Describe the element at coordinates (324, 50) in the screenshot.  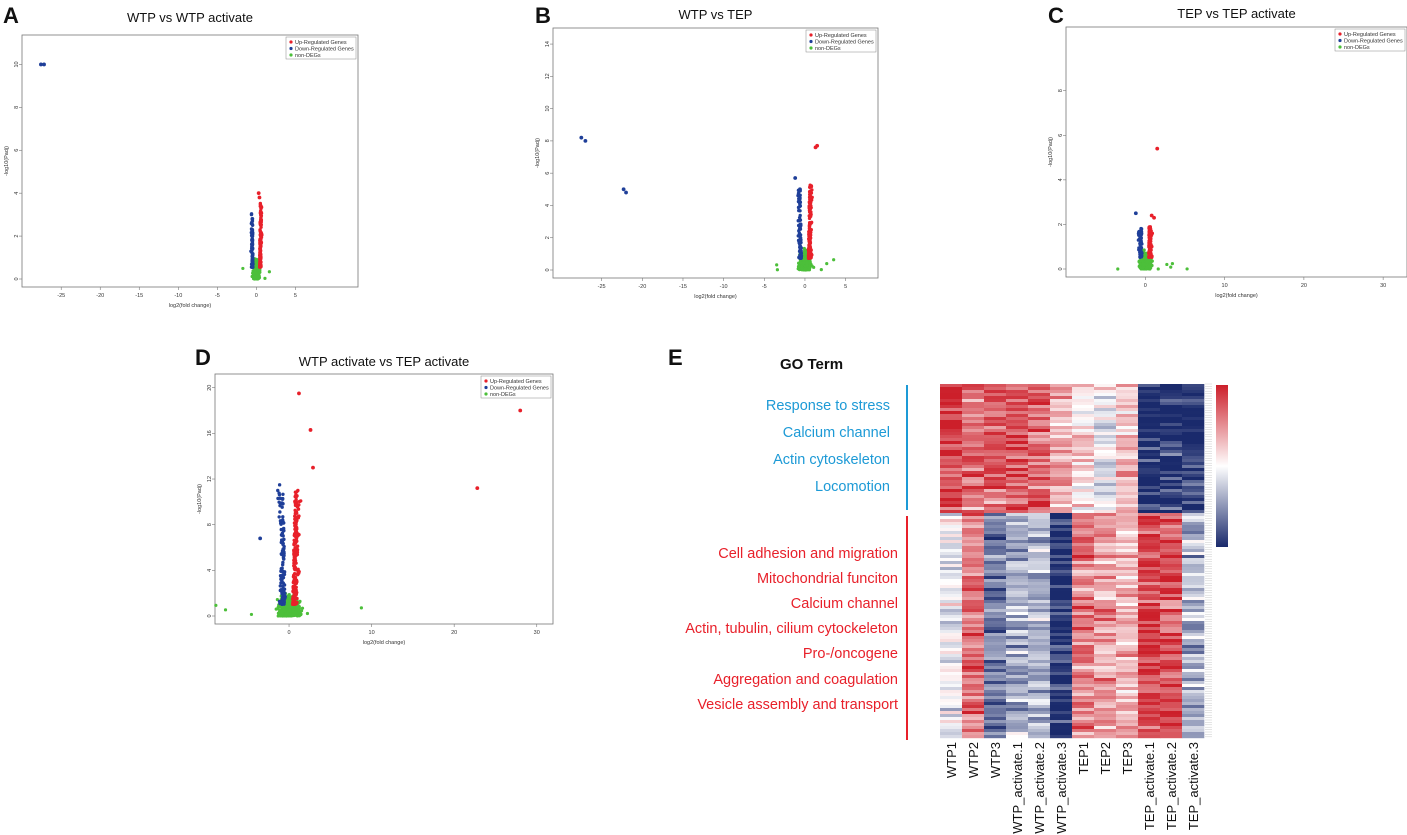
I see `legend-label: Down-Regulated Genes` at that location.